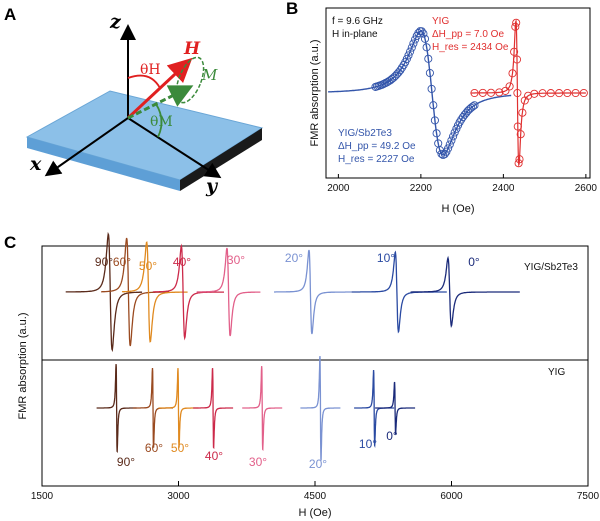  What do you see at coordinates (148, 266) in the screenshot?
I see `ybi-angle-label: 50°` at bounding box center [148, 266].